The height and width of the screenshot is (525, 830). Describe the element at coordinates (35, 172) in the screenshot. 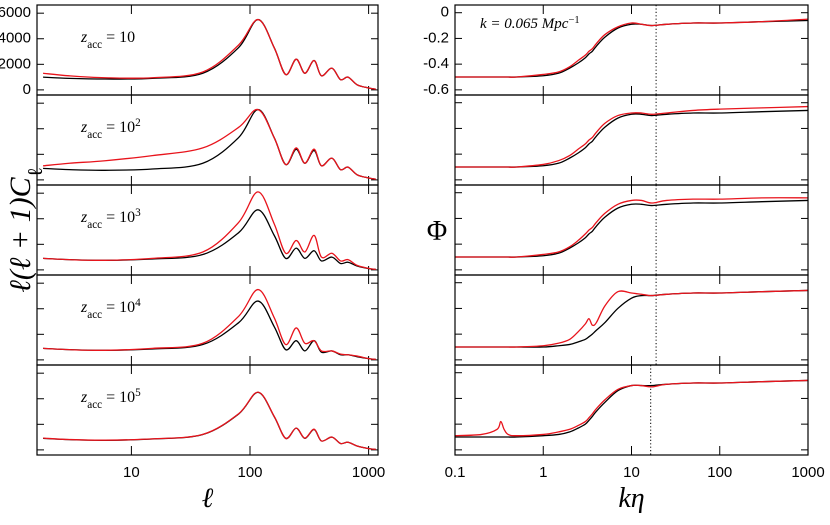

I see `y-axis-label-part: ℓ` at that location.